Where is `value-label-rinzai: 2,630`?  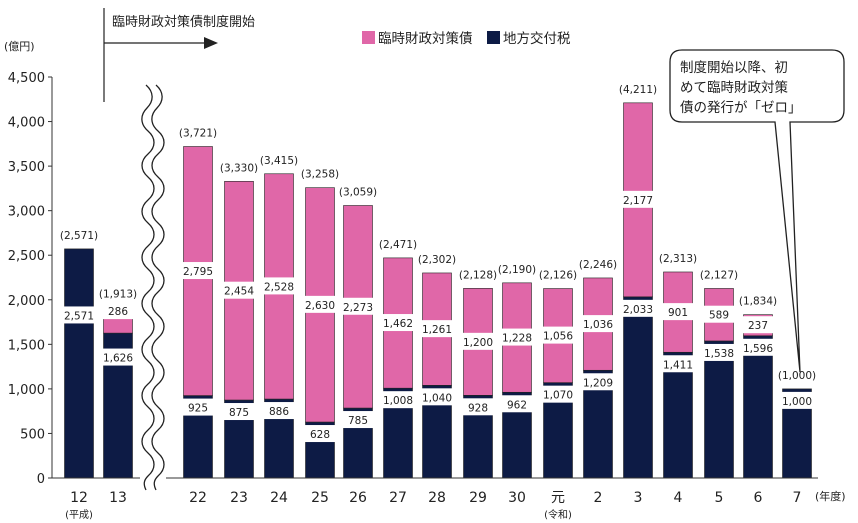 value-label-rinzai: 2,630 is located at coordinates (320, 306).